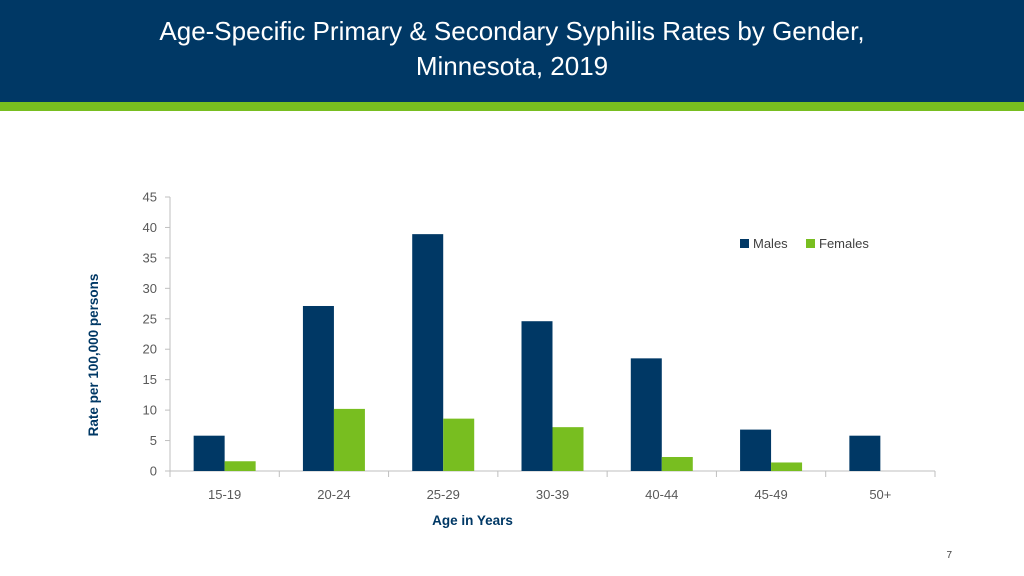 This screenshot has width=1024, height=576. I want to click on bar-males-50+, so click(865, 453).